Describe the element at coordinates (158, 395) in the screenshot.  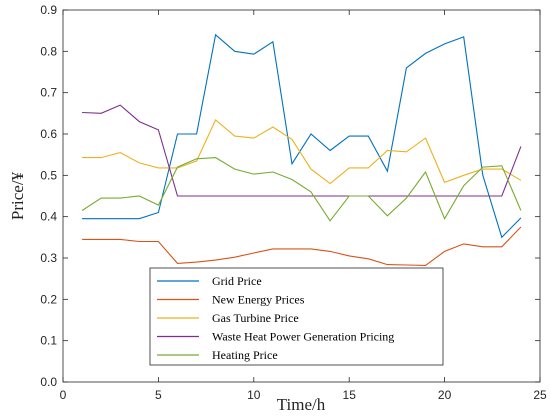
I see `x-tick-label: 5` at that location.